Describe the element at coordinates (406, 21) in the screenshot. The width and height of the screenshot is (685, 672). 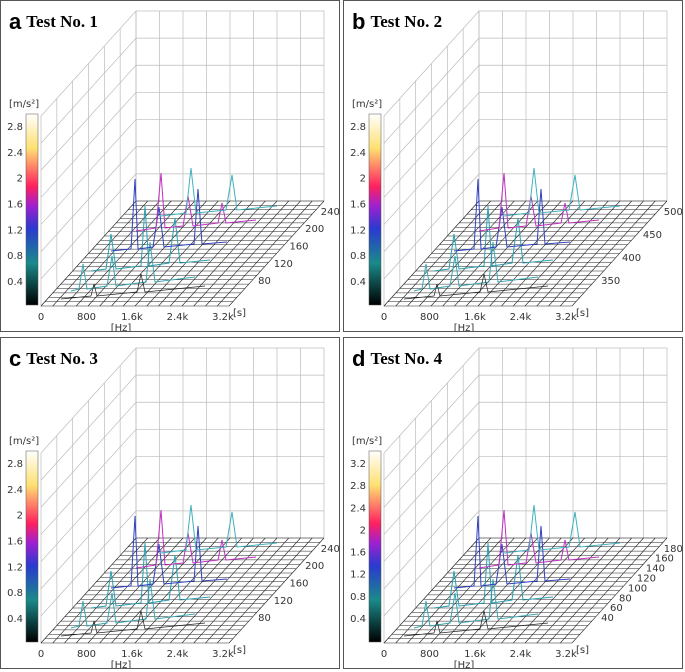
I see `panel-title-text: Test No. 2` at that location.